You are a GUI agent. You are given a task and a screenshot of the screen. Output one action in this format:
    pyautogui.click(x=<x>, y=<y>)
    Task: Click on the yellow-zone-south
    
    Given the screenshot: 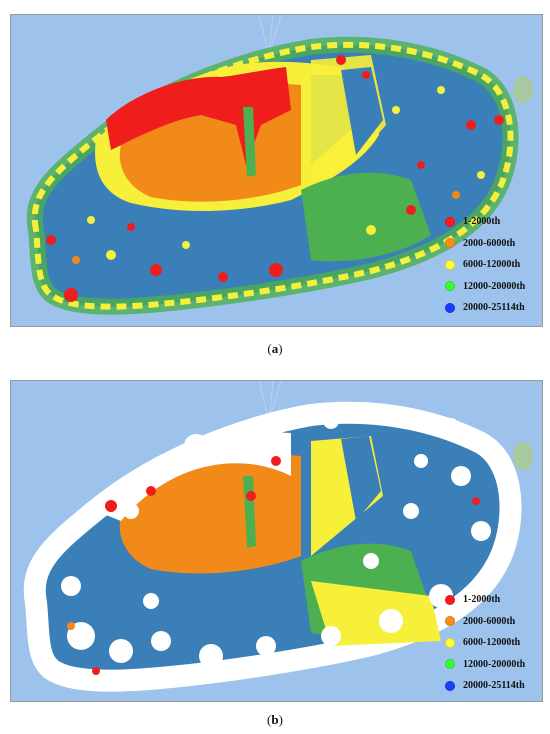 What is the action you would take?
    pyautogui.click(x=376, y=613)
    